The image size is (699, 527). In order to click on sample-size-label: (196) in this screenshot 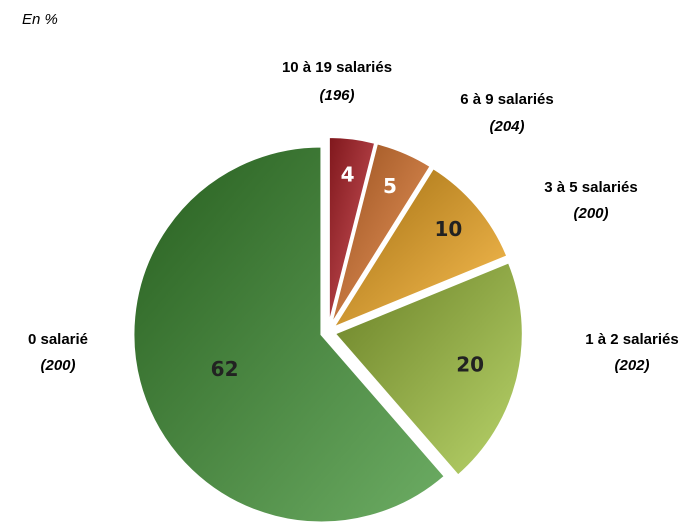, I will do `click(336, 95)`.